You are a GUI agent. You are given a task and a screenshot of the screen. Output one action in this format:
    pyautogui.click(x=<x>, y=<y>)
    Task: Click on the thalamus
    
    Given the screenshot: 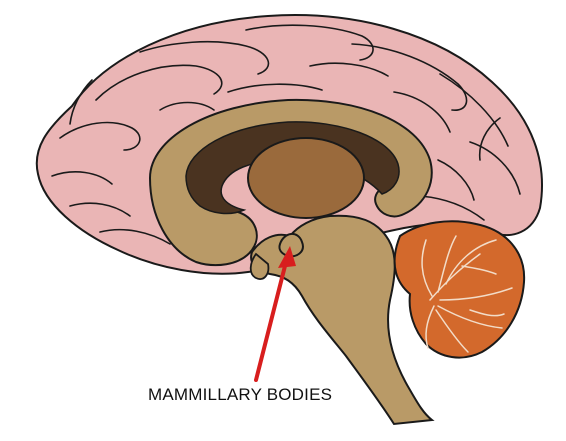 What is the action you would take?
    pyautogui.click(x=306, y=178)
    